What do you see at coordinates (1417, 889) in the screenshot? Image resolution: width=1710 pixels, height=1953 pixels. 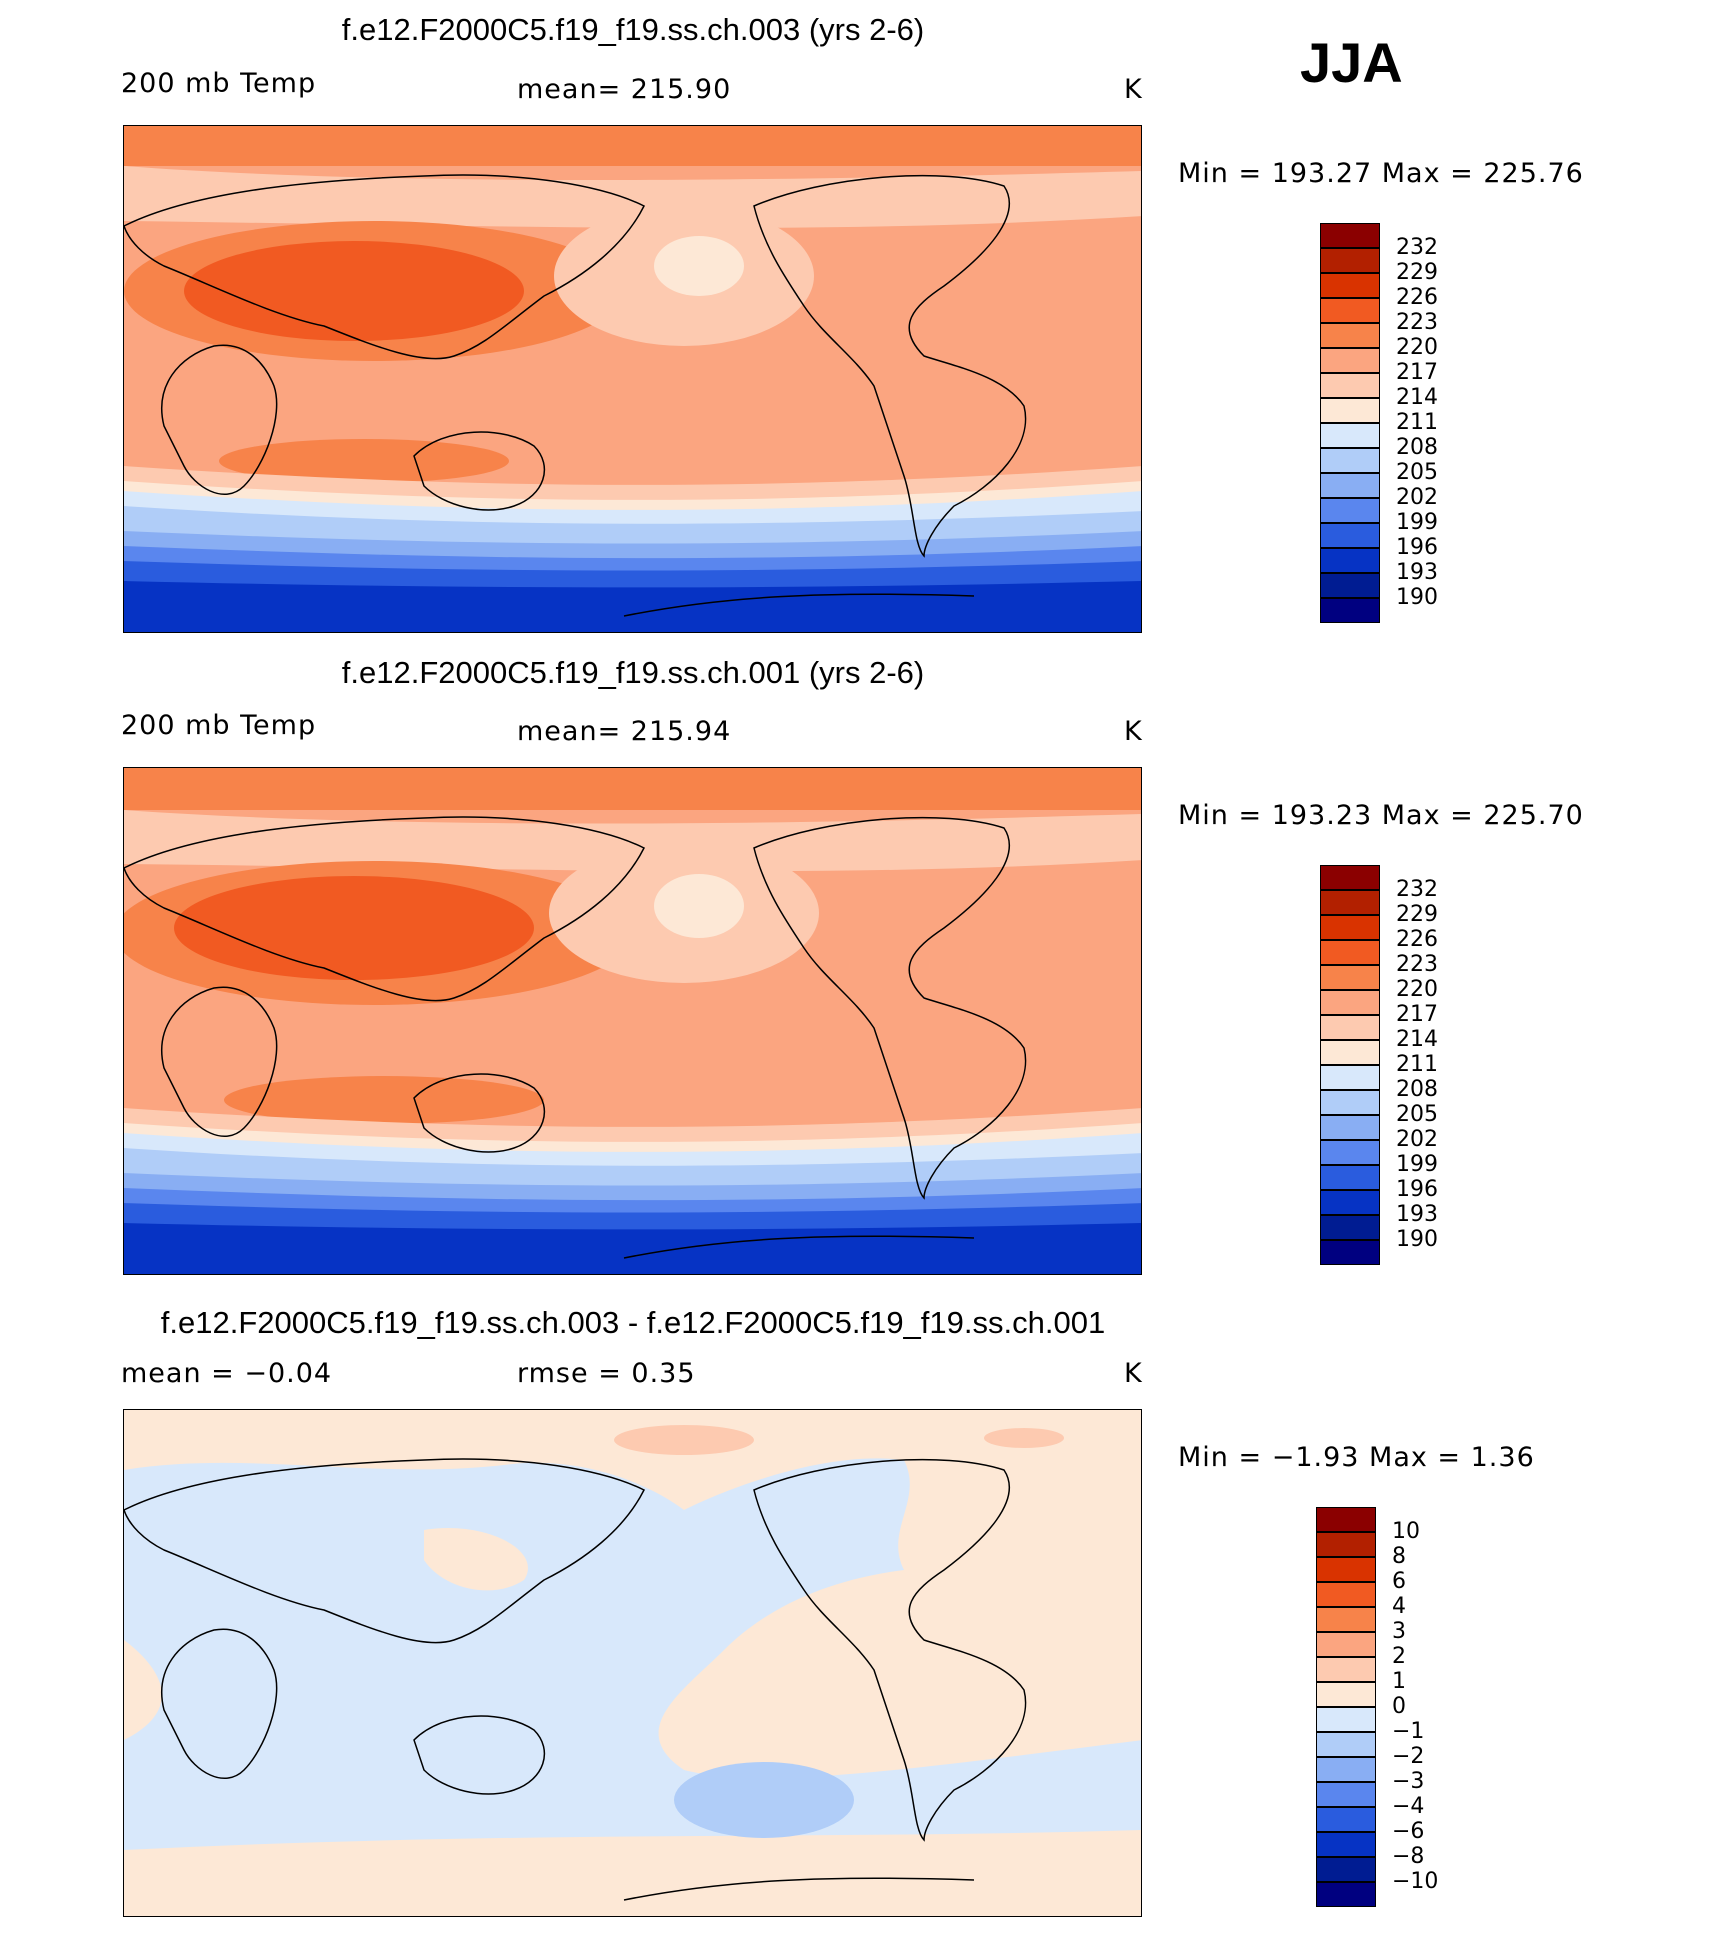 I see `colorbar-tick-label: 232` at bounding box center [1417, 889].